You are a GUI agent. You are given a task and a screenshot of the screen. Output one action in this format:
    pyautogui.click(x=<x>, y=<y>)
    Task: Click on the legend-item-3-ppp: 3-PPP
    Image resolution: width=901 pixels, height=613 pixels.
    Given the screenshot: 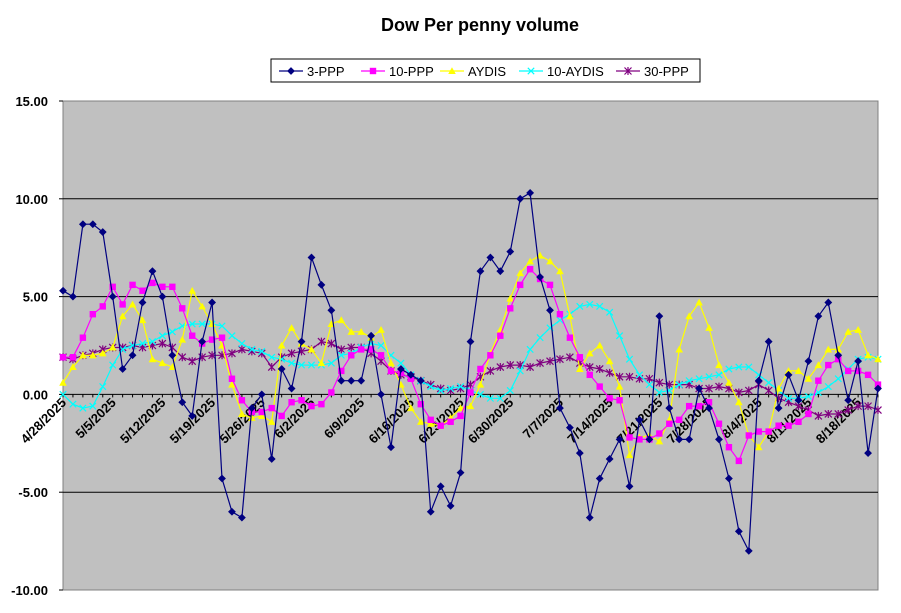 What is the action you would take?
    pyautogui.click(x=312, y=71)
    